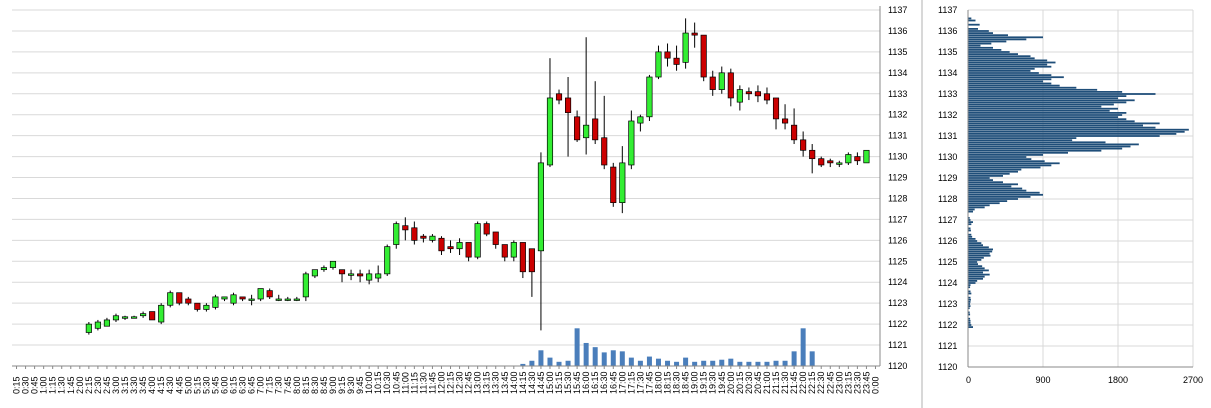 Image resolution: width=1211 pixels, height=408 pixels. I want to click on time-tick-label: 20:00, so click(731, 382).